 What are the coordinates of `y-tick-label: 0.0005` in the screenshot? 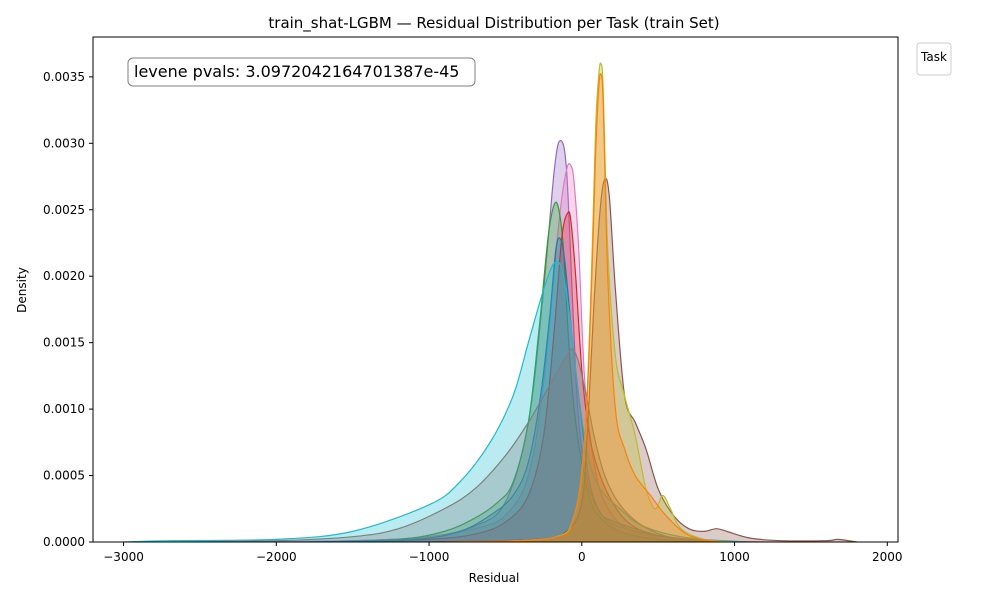 It's located at (64, 476).